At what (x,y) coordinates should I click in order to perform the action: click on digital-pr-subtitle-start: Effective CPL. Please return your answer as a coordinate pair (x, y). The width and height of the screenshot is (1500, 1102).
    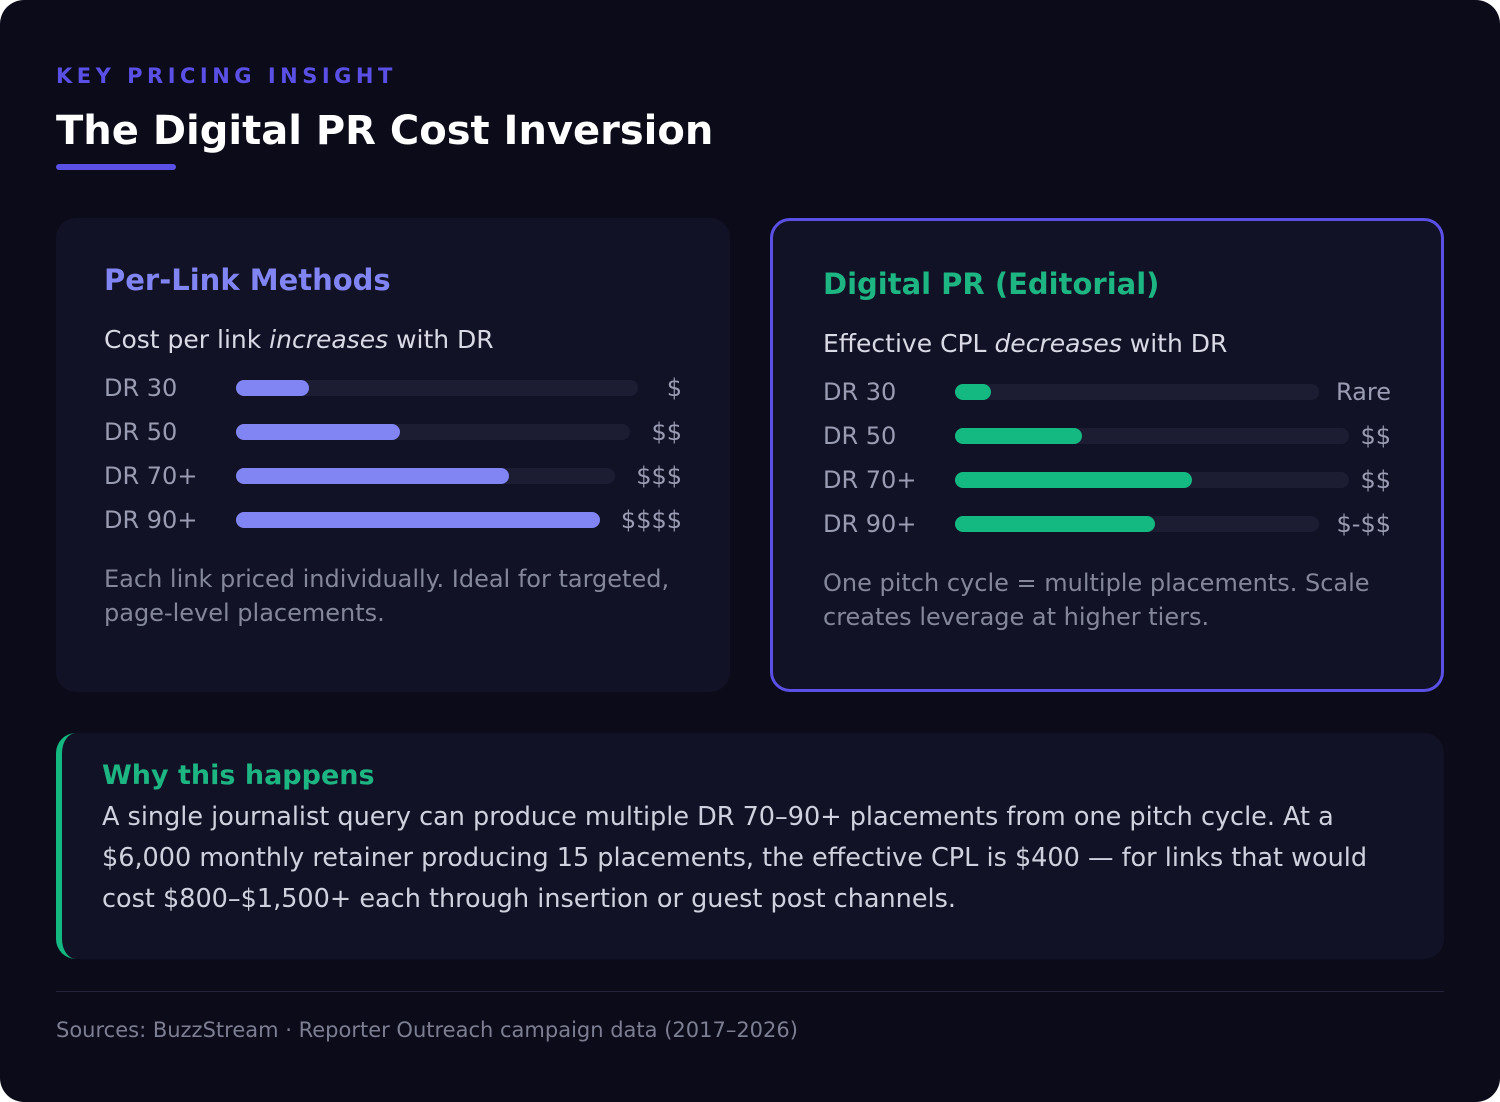
    Looking at the image, I should click on (909, 343).